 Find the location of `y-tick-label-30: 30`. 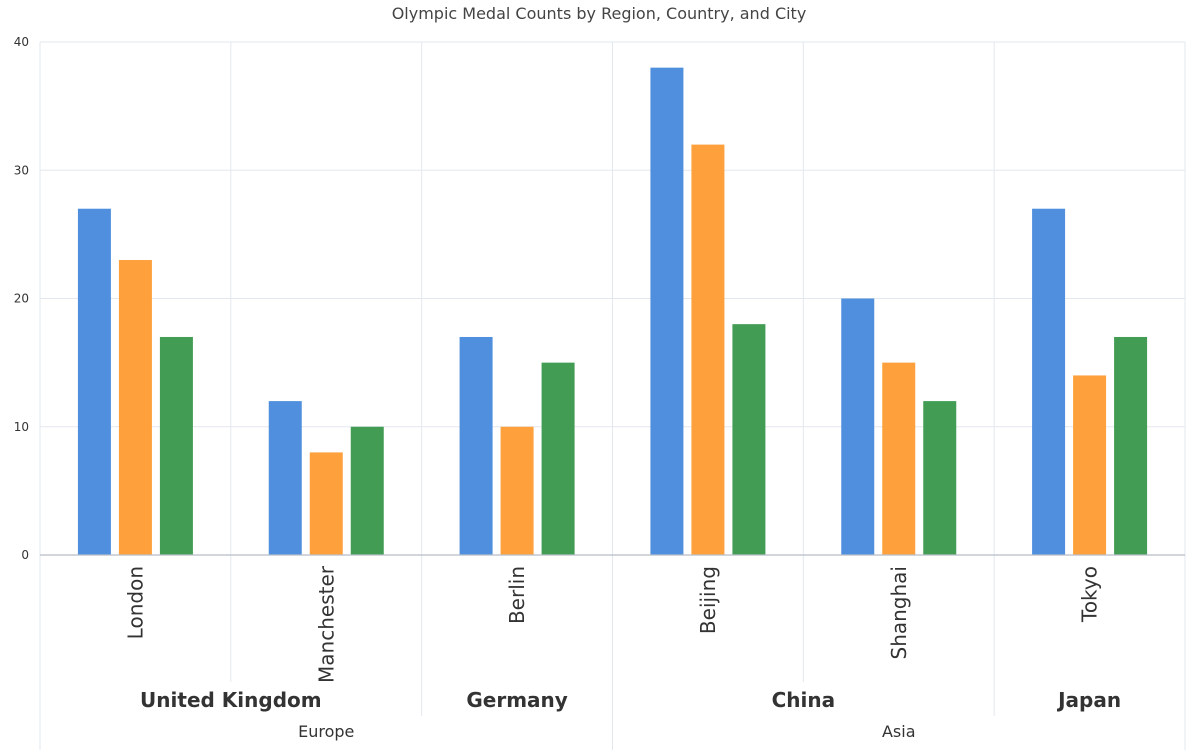

y-tick-label-30: 30 is located at coordinates (21, 170).